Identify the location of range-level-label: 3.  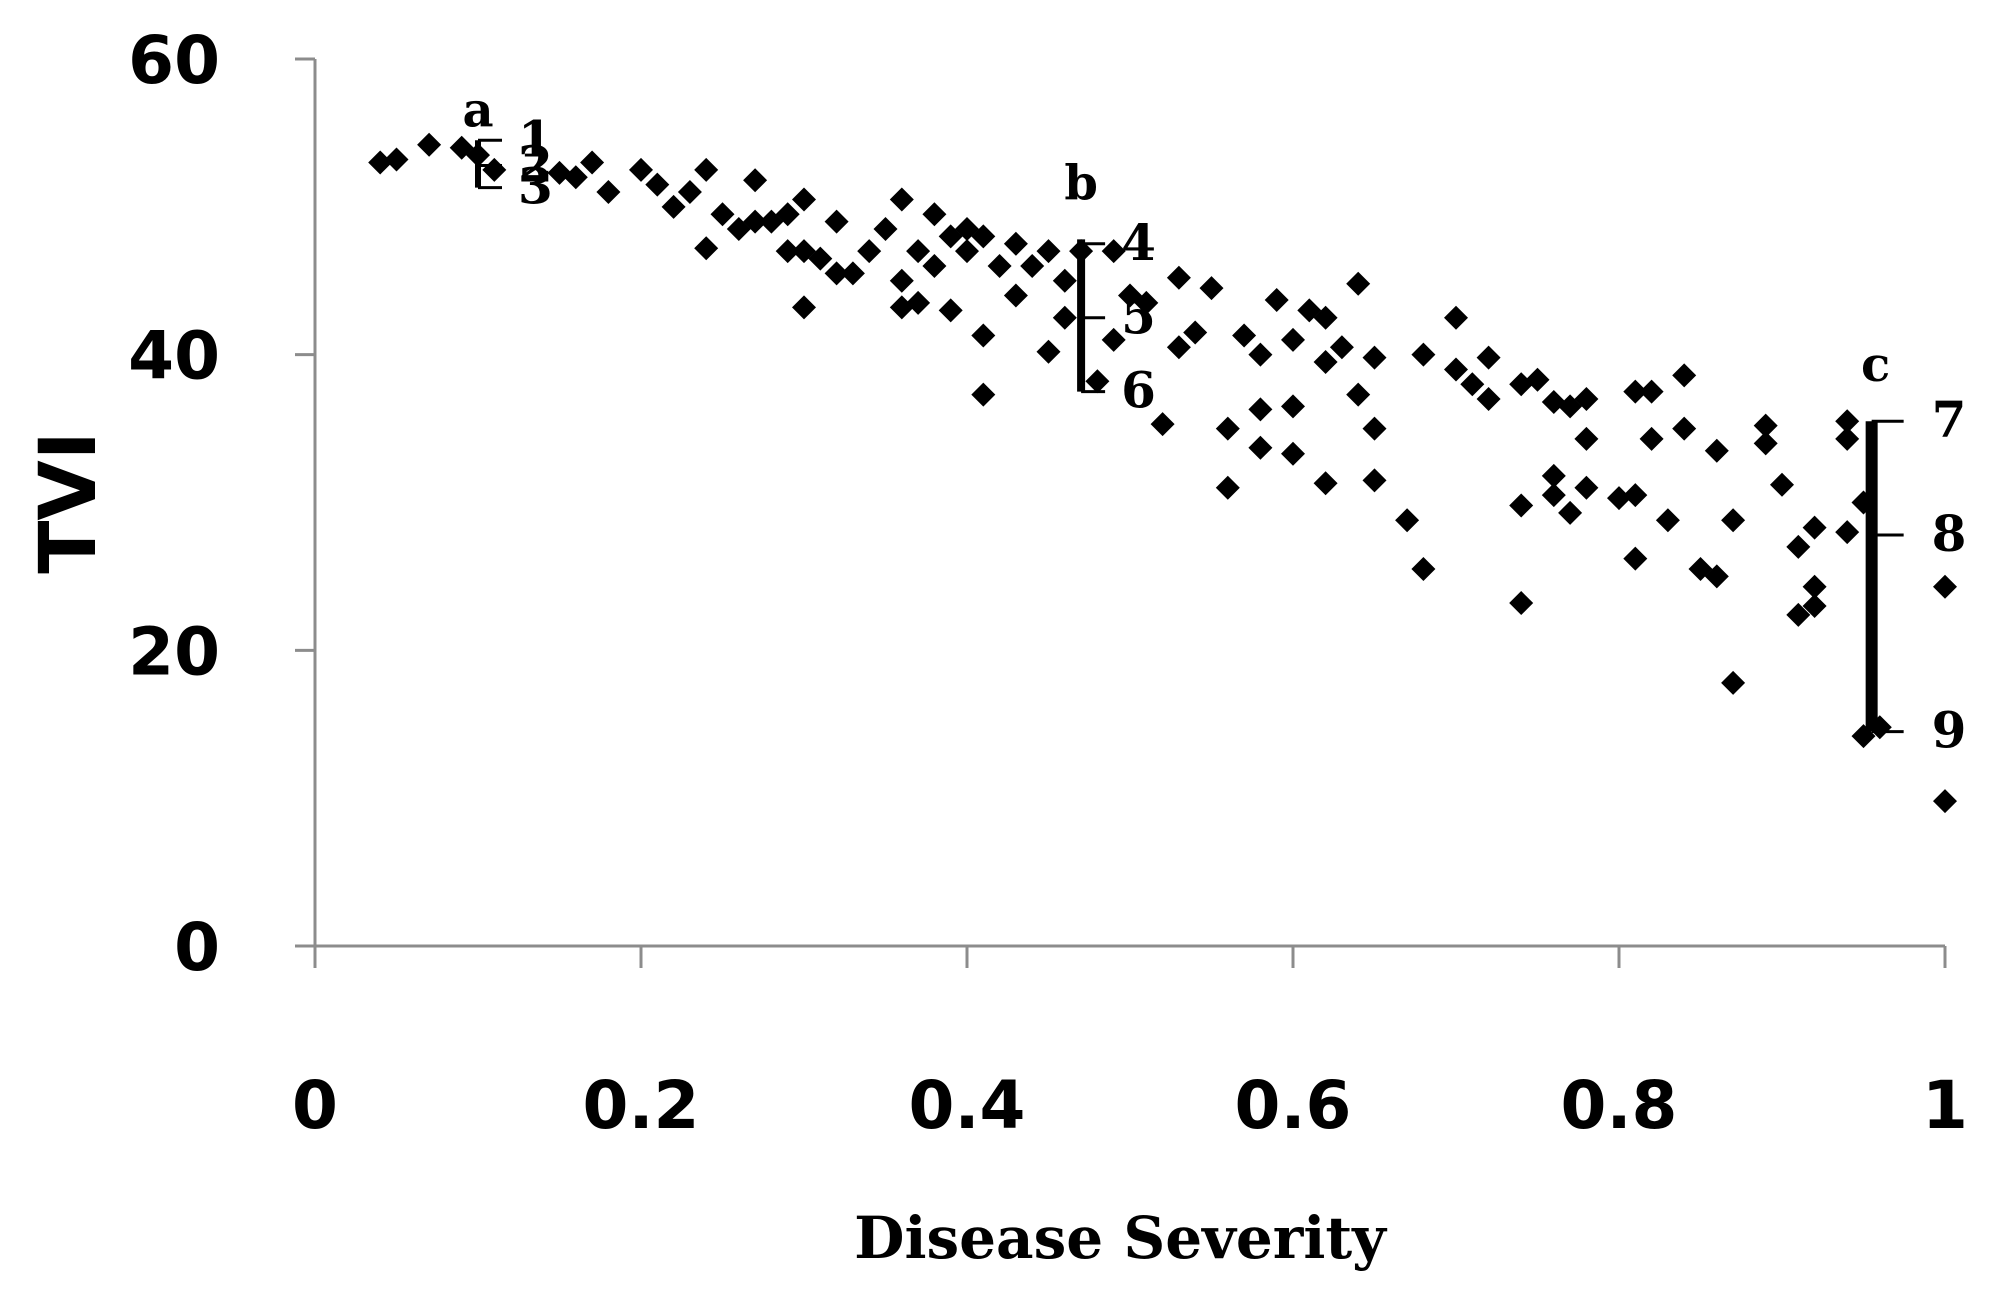
(535, 186).